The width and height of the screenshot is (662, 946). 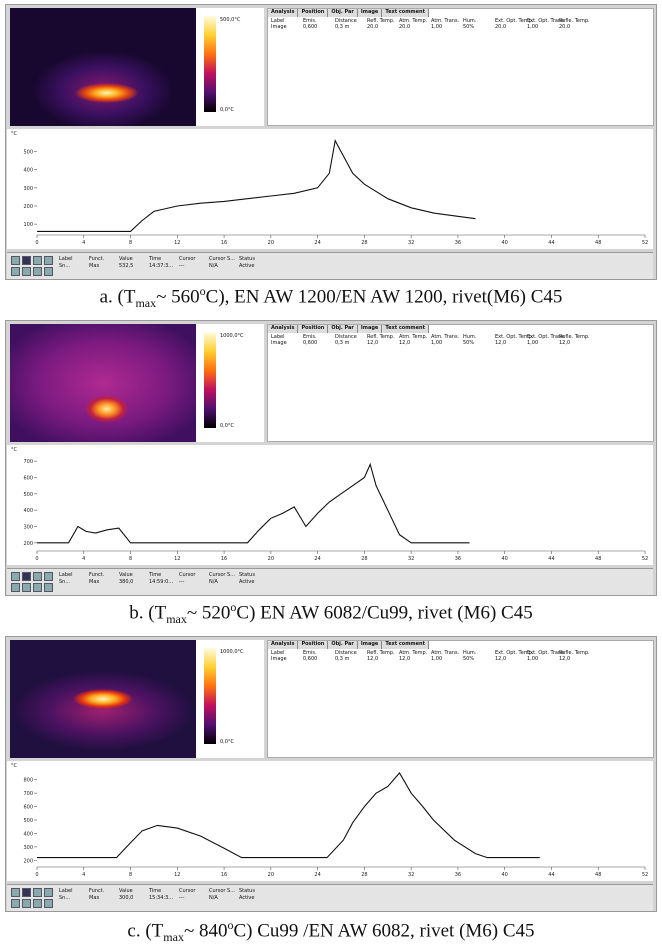 I want to click on scale-max: 1000,0°C, so click(x=232, y=336).